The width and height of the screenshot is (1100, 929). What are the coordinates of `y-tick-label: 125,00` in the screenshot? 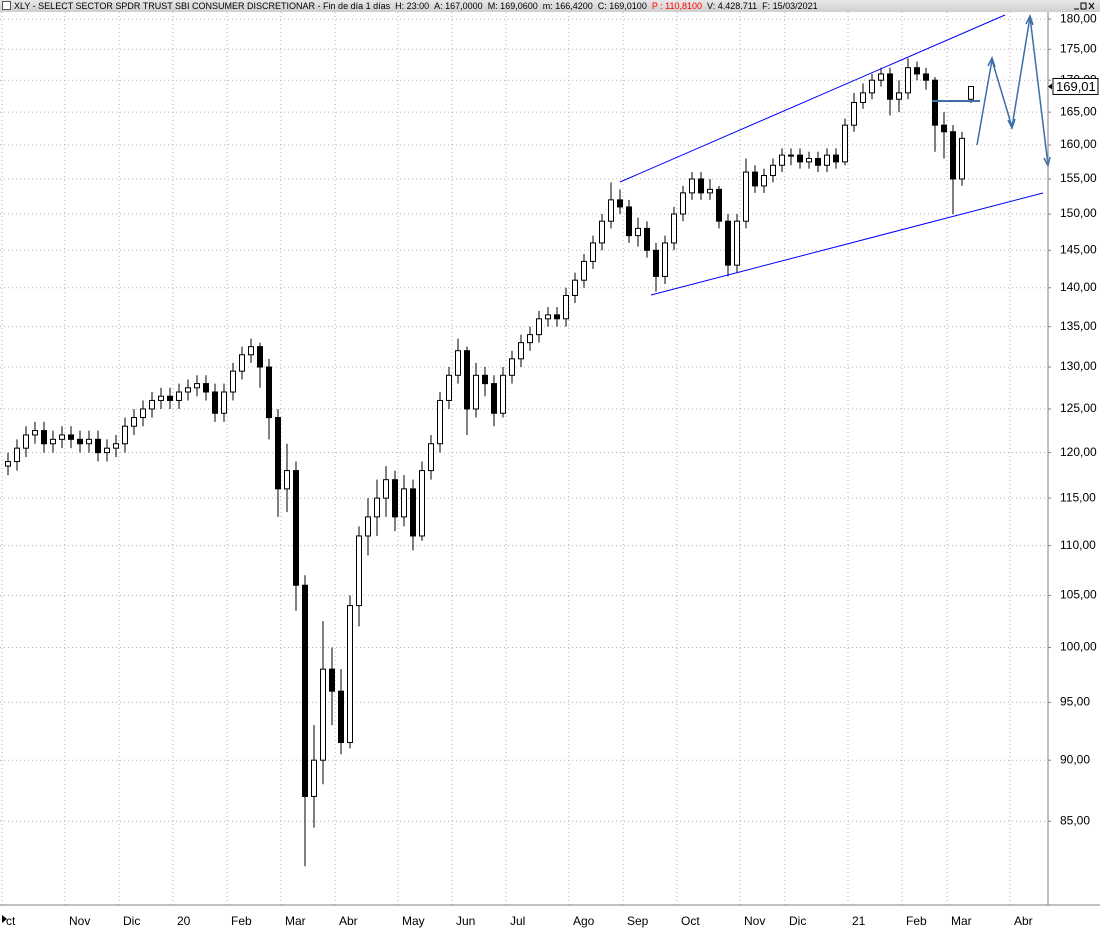 It's located at (1078, 408).